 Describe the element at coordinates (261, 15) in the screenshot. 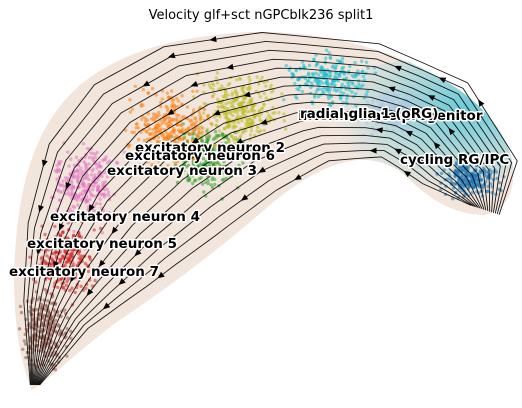

I see `chart-title: Velocity glf+sct nGPCblk236 split1` at that location.